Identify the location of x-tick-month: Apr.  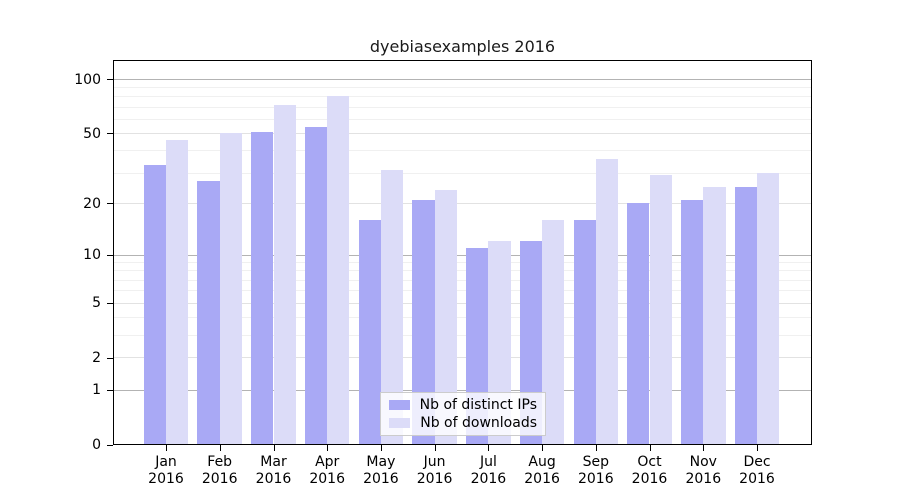
(327, 461).